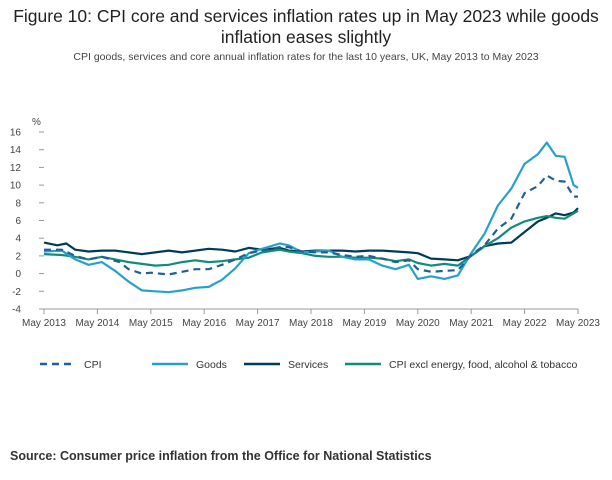 Image resolution: width=612 pixels, height=480 pixels. Describe the element at coordinates (483, 365) in the screenshot. I see `legend-label: CPI excl energy, food, alcohol & tobacco` at that location.